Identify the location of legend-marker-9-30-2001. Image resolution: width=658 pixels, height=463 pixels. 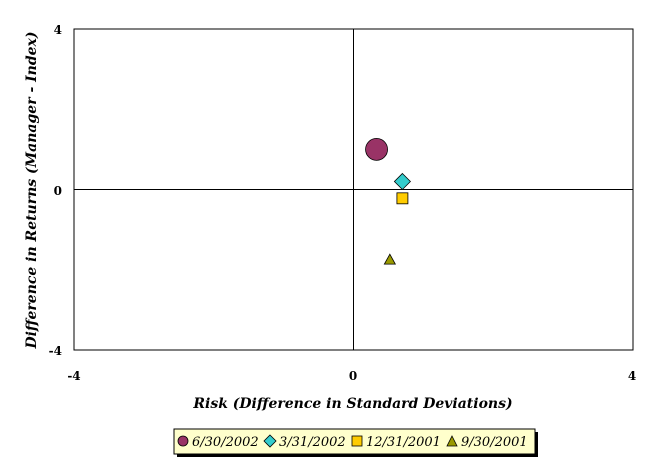
(452, 441).